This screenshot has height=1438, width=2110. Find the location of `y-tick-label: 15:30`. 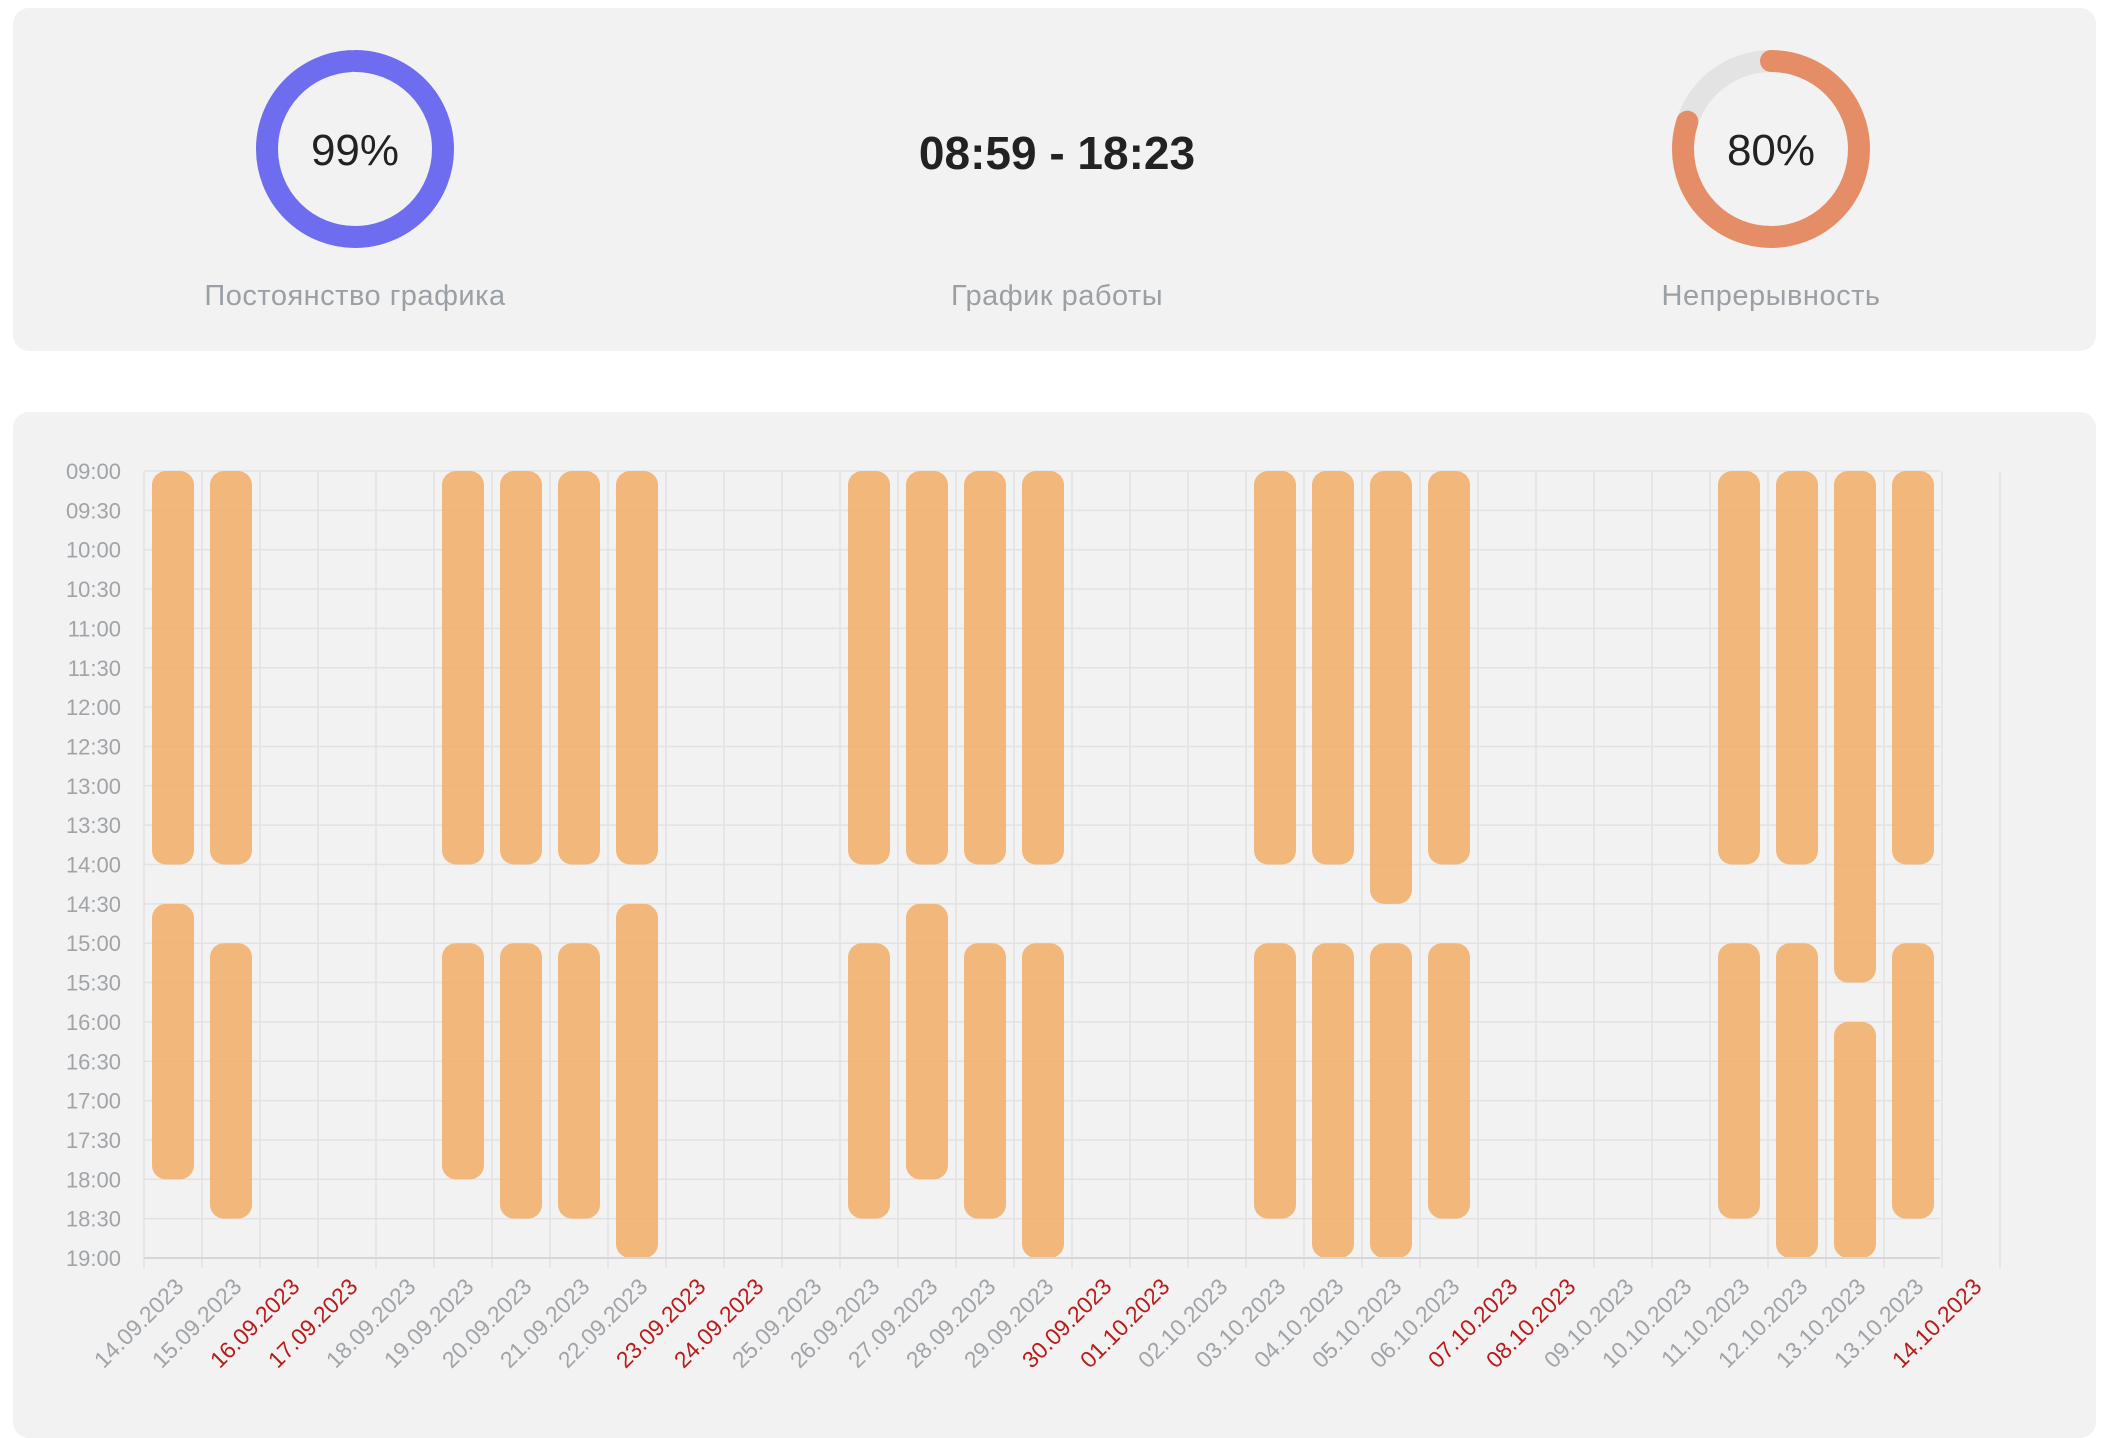

y-tick-label: 15:30 is located at coordinates (93, 983).